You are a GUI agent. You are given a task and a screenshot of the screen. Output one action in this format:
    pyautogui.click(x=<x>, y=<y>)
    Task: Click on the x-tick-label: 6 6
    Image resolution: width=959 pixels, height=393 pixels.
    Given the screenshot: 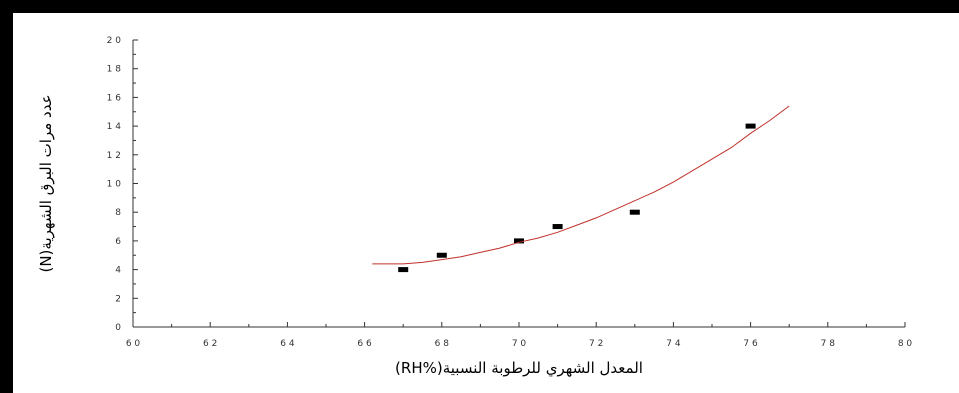 What is the action you would take?
    pyautogui.click(x=364, y=344)
    